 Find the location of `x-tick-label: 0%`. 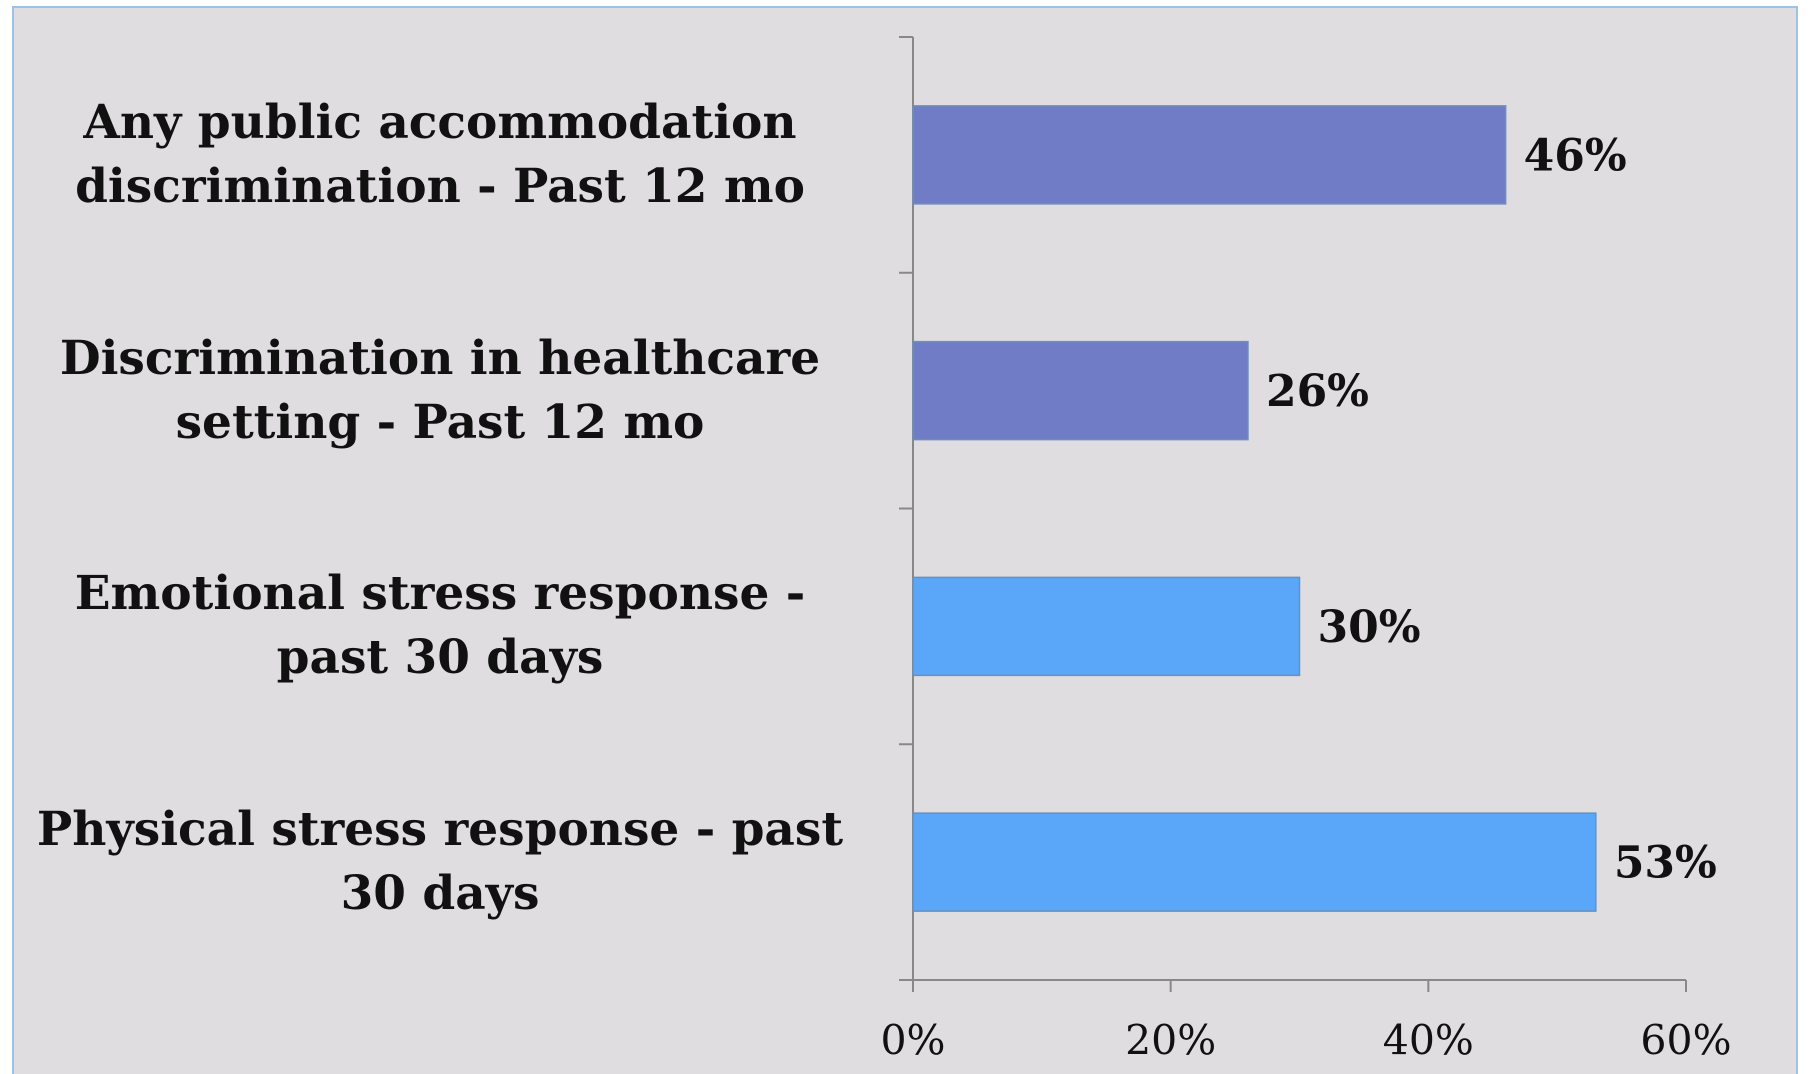

x-tick-label: 0% is located at coordinates (912, 1041).